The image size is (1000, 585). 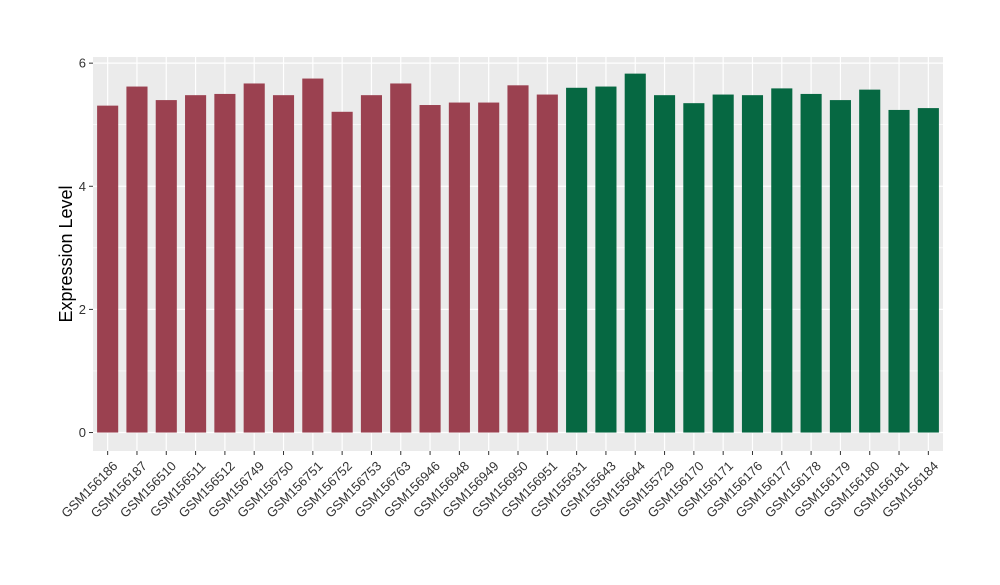 I want to click on bar-gsm155644, so click(x=635, y=253).